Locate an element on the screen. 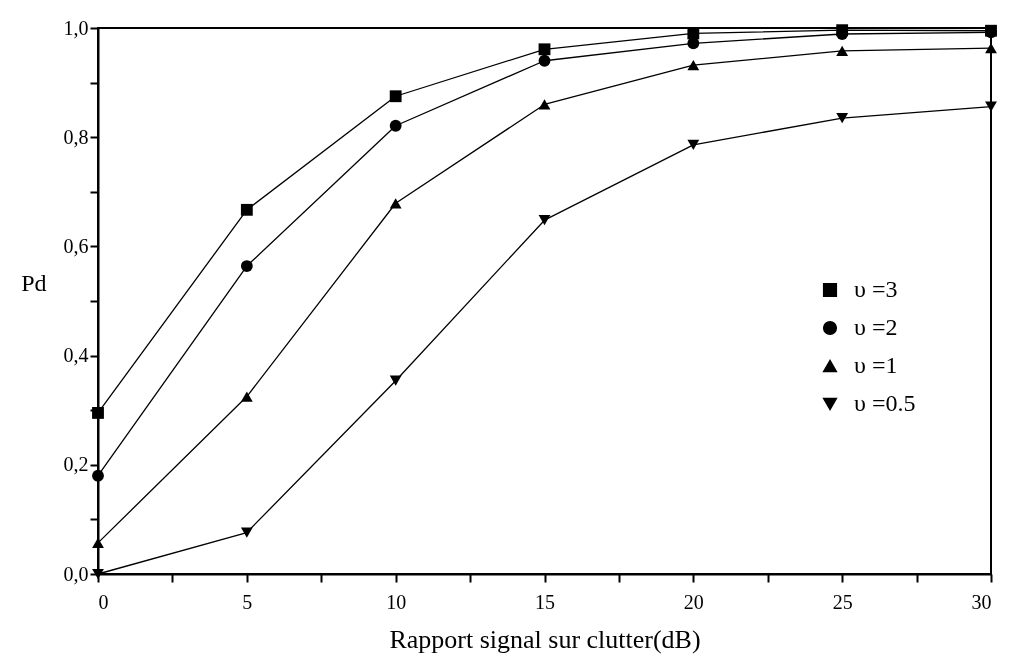 The width and height of the screenshot is (1022, 668). y-tick-label: 1,0 is located at coordinates (76, 27).